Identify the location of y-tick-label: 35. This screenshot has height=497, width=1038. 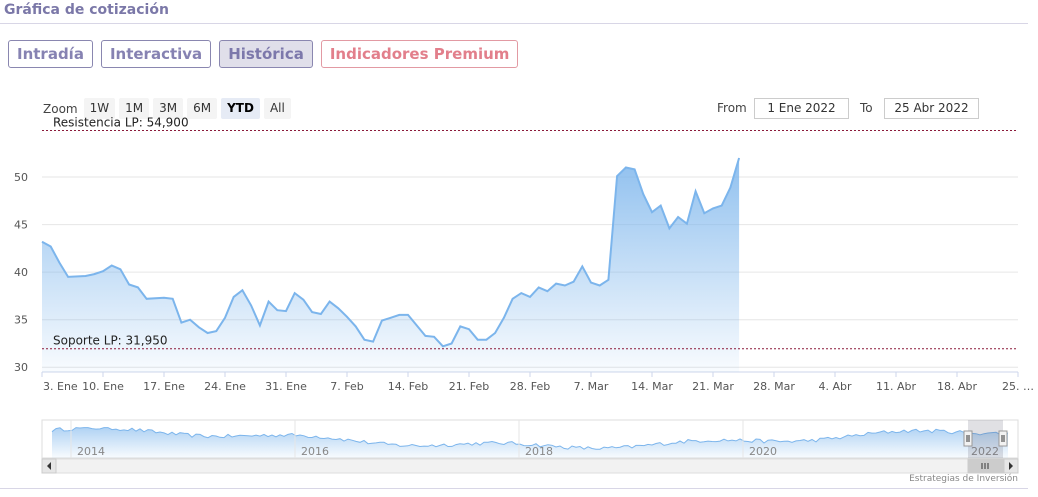
(21, 320).